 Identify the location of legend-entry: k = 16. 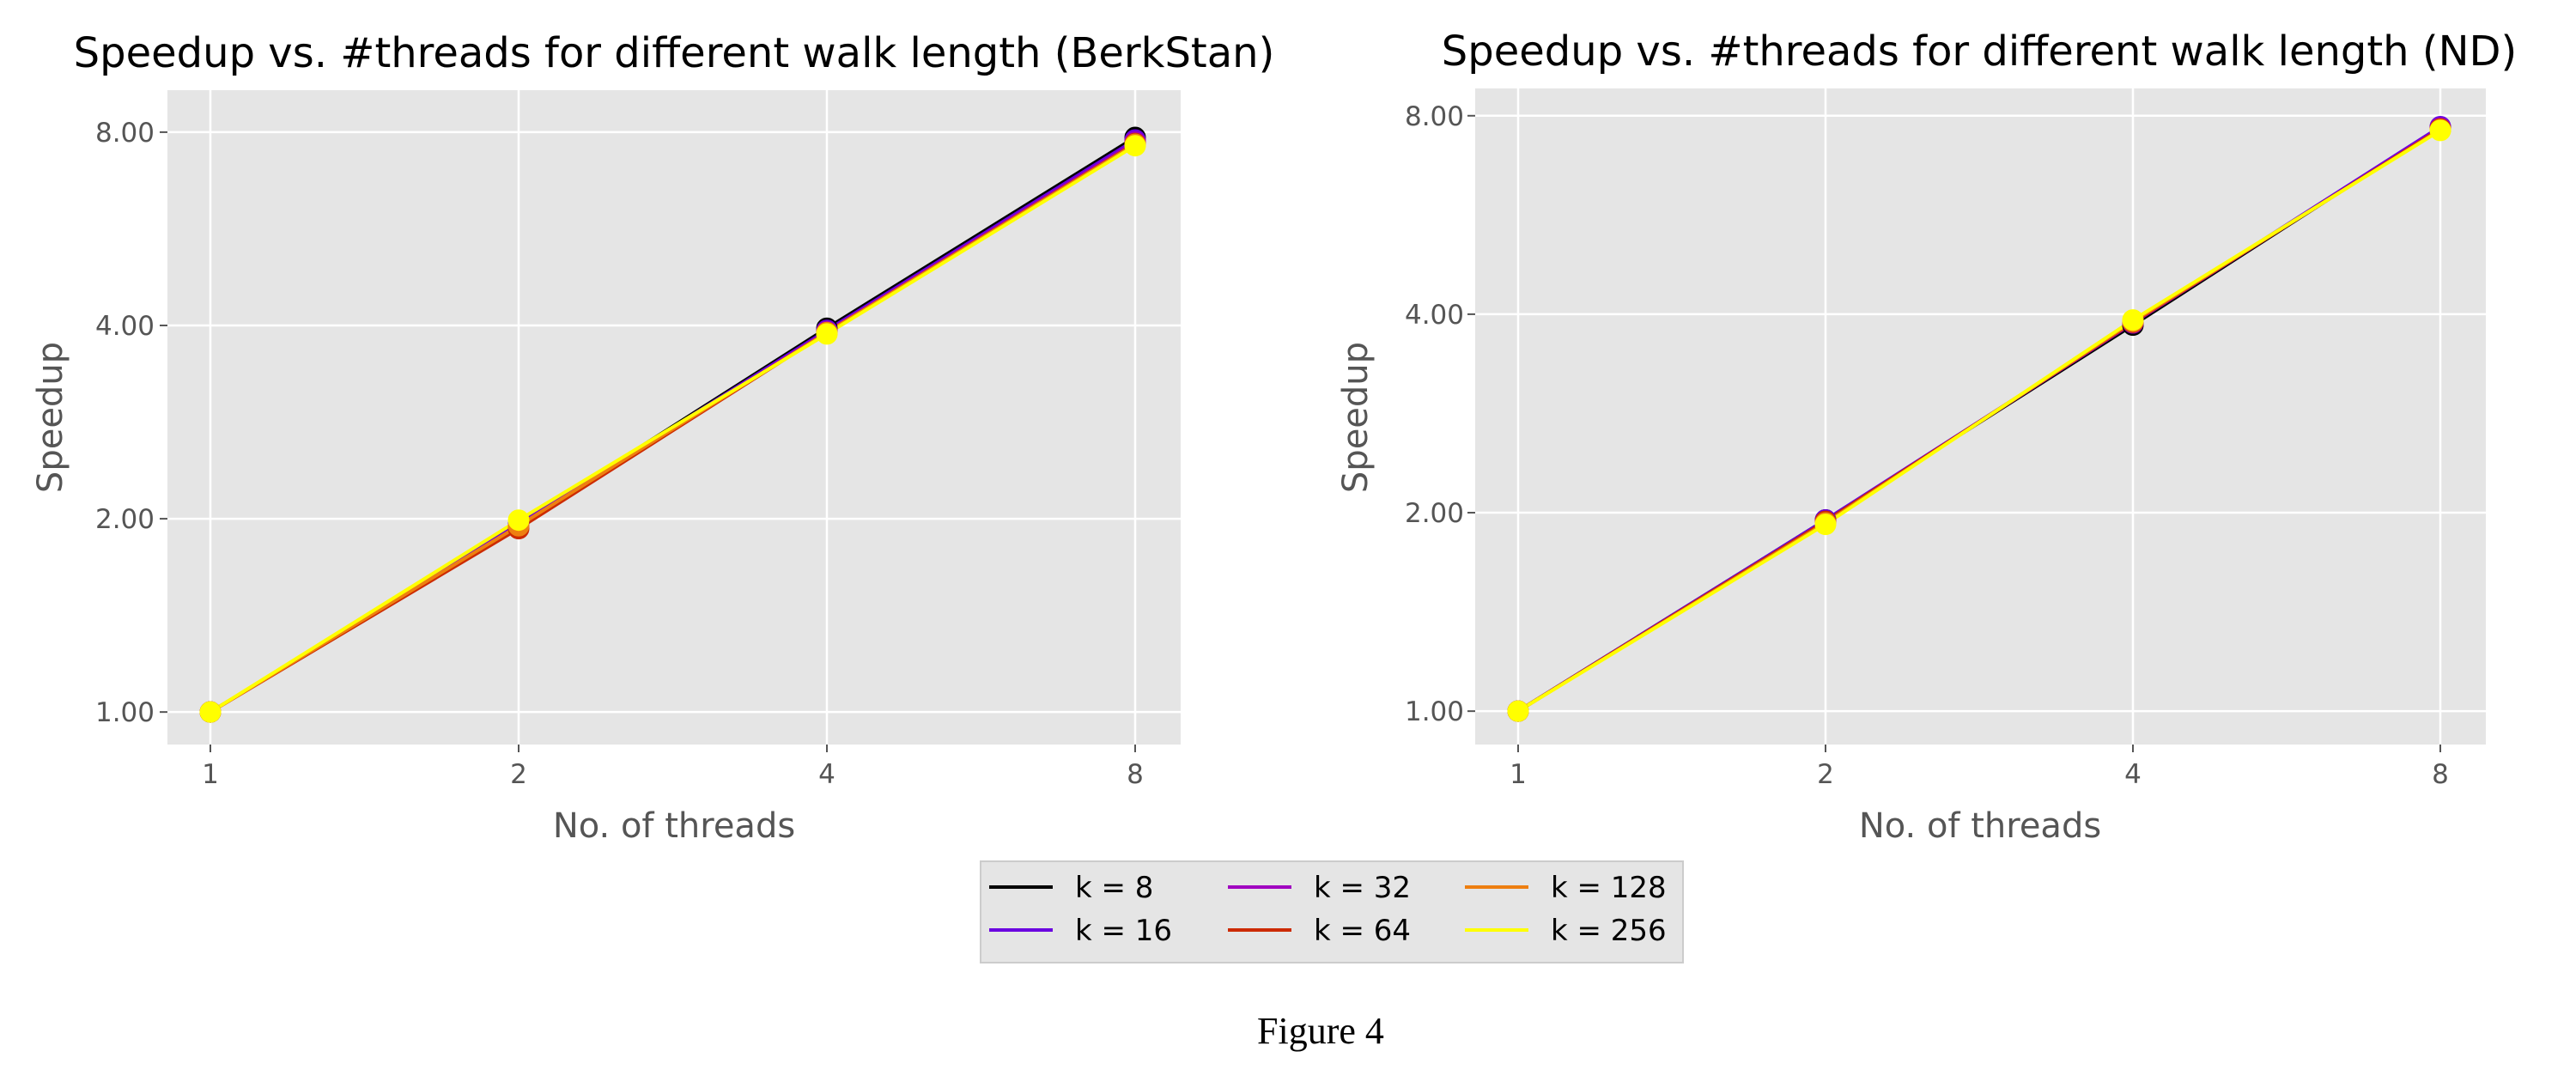
(1123, 931).